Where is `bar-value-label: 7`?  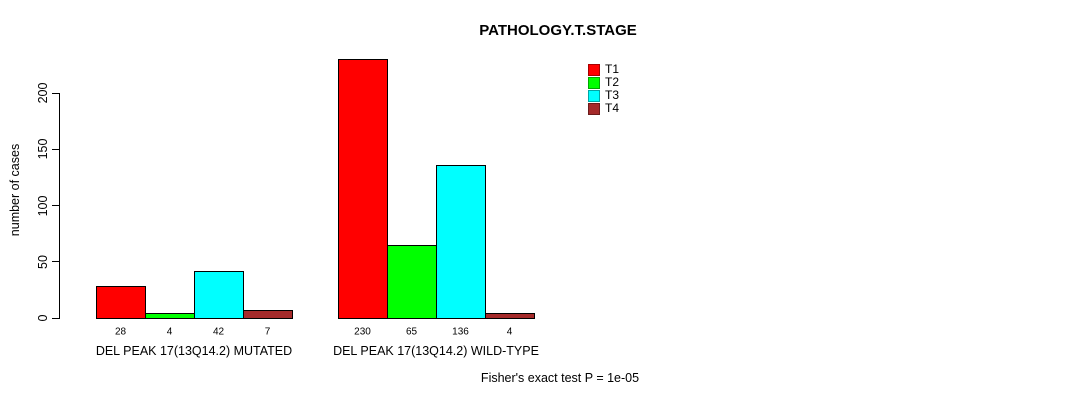
bar-value-label: 7 is located at coordinates (267, 332).